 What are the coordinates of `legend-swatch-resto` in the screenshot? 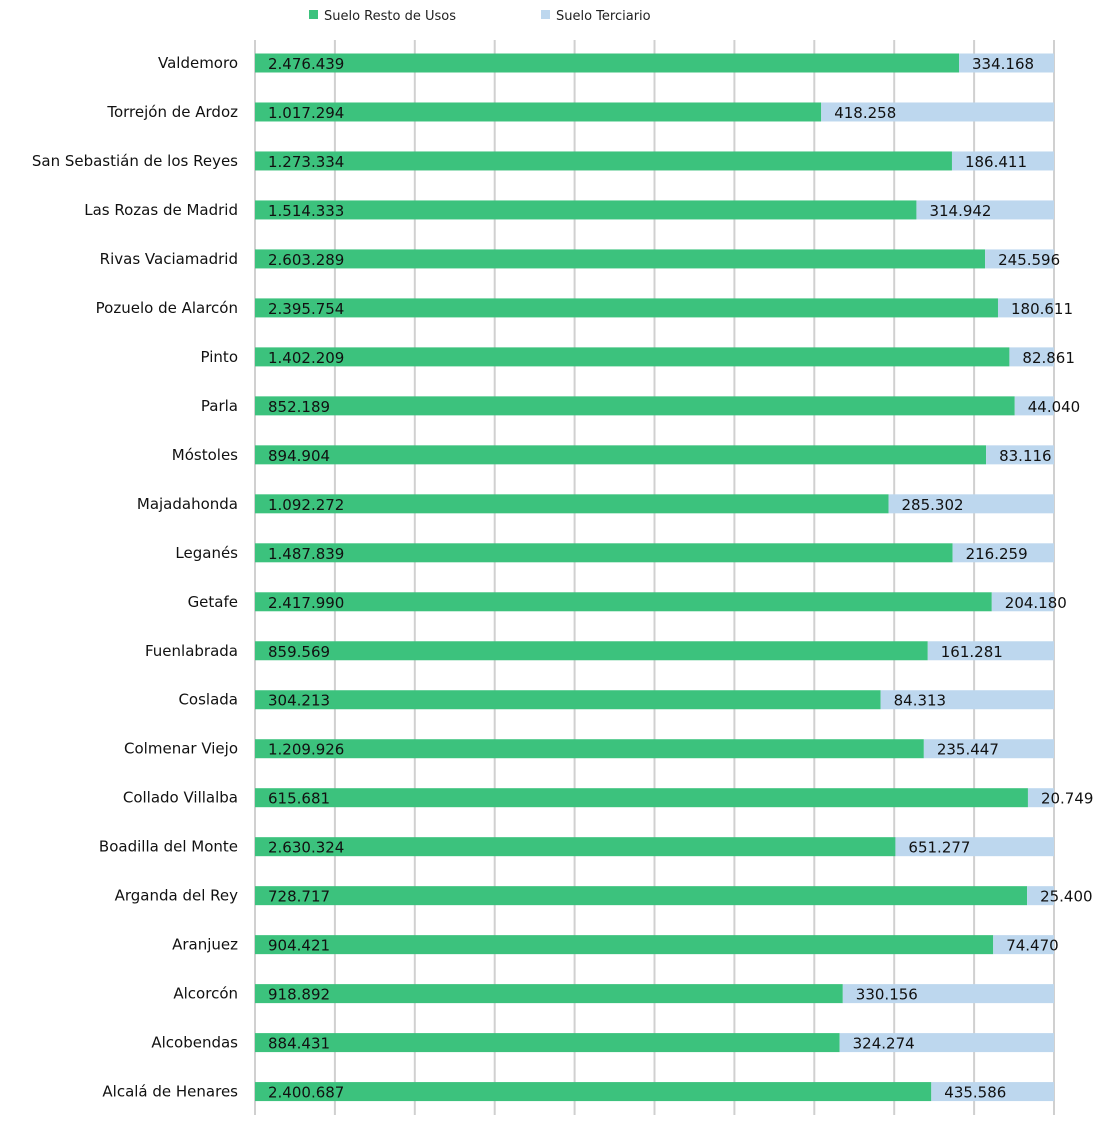 It's located at (313, 14).